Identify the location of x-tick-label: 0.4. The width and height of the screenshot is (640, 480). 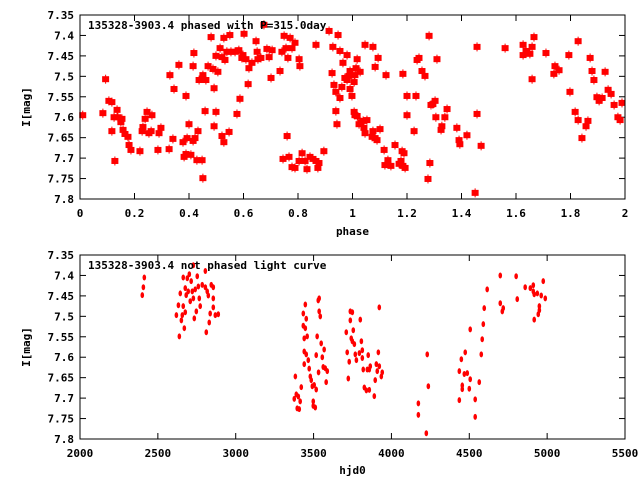
(189, 213).